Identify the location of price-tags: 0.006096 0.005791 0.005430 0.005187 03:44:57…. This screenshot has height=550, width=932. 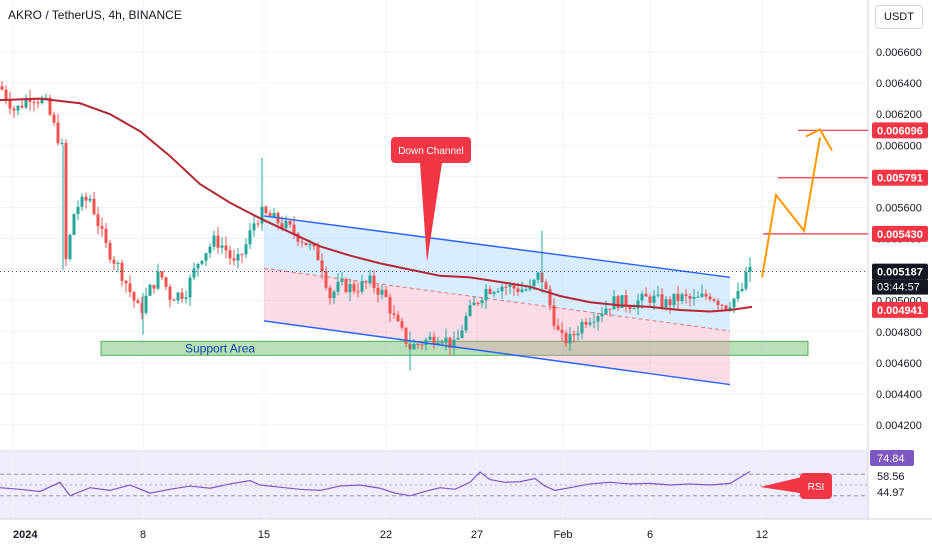
(900, 220).